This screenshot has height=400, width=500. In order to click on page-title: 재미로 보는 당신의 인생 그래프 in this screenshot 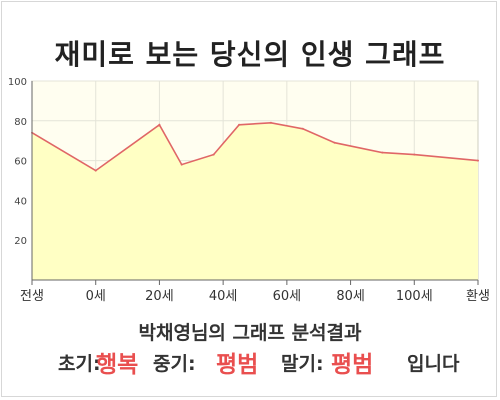, I will do `click(250, 54)`.